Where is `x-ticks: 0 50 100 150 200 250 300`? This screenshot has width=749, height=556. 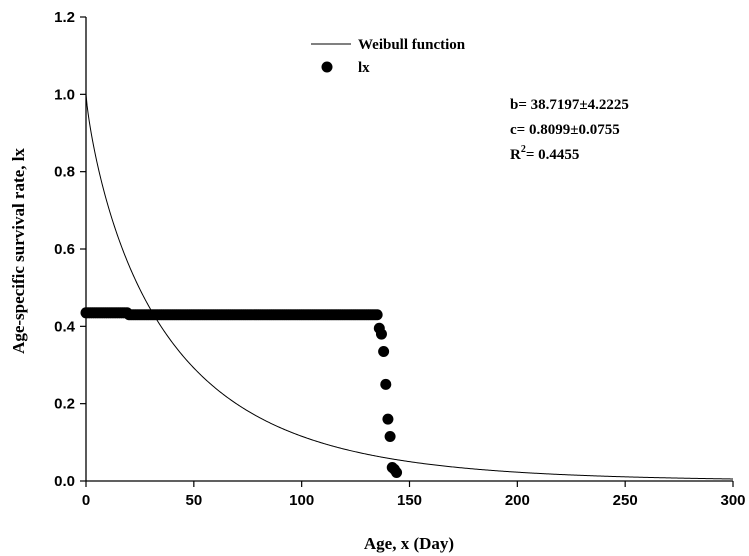
x-ticks: 0 50 100 150 200 250 300 is located at coordinates (414, 495).